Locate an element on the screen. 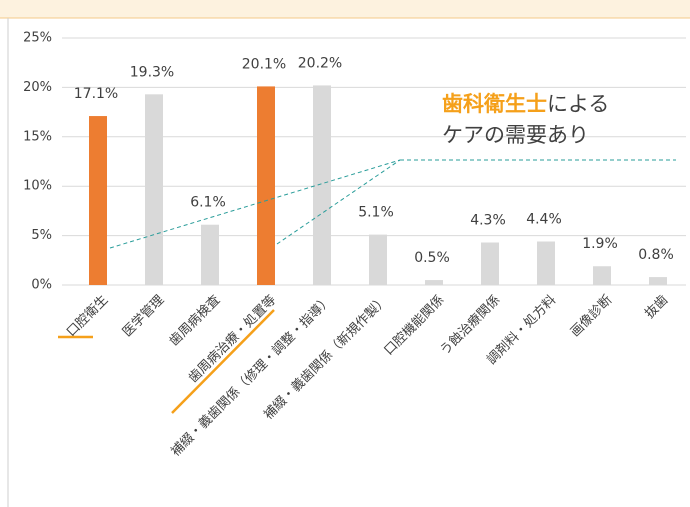 The height and width of the screenshot is (507, 690). value-label: 20.1% is located at coordinates (264, 64).